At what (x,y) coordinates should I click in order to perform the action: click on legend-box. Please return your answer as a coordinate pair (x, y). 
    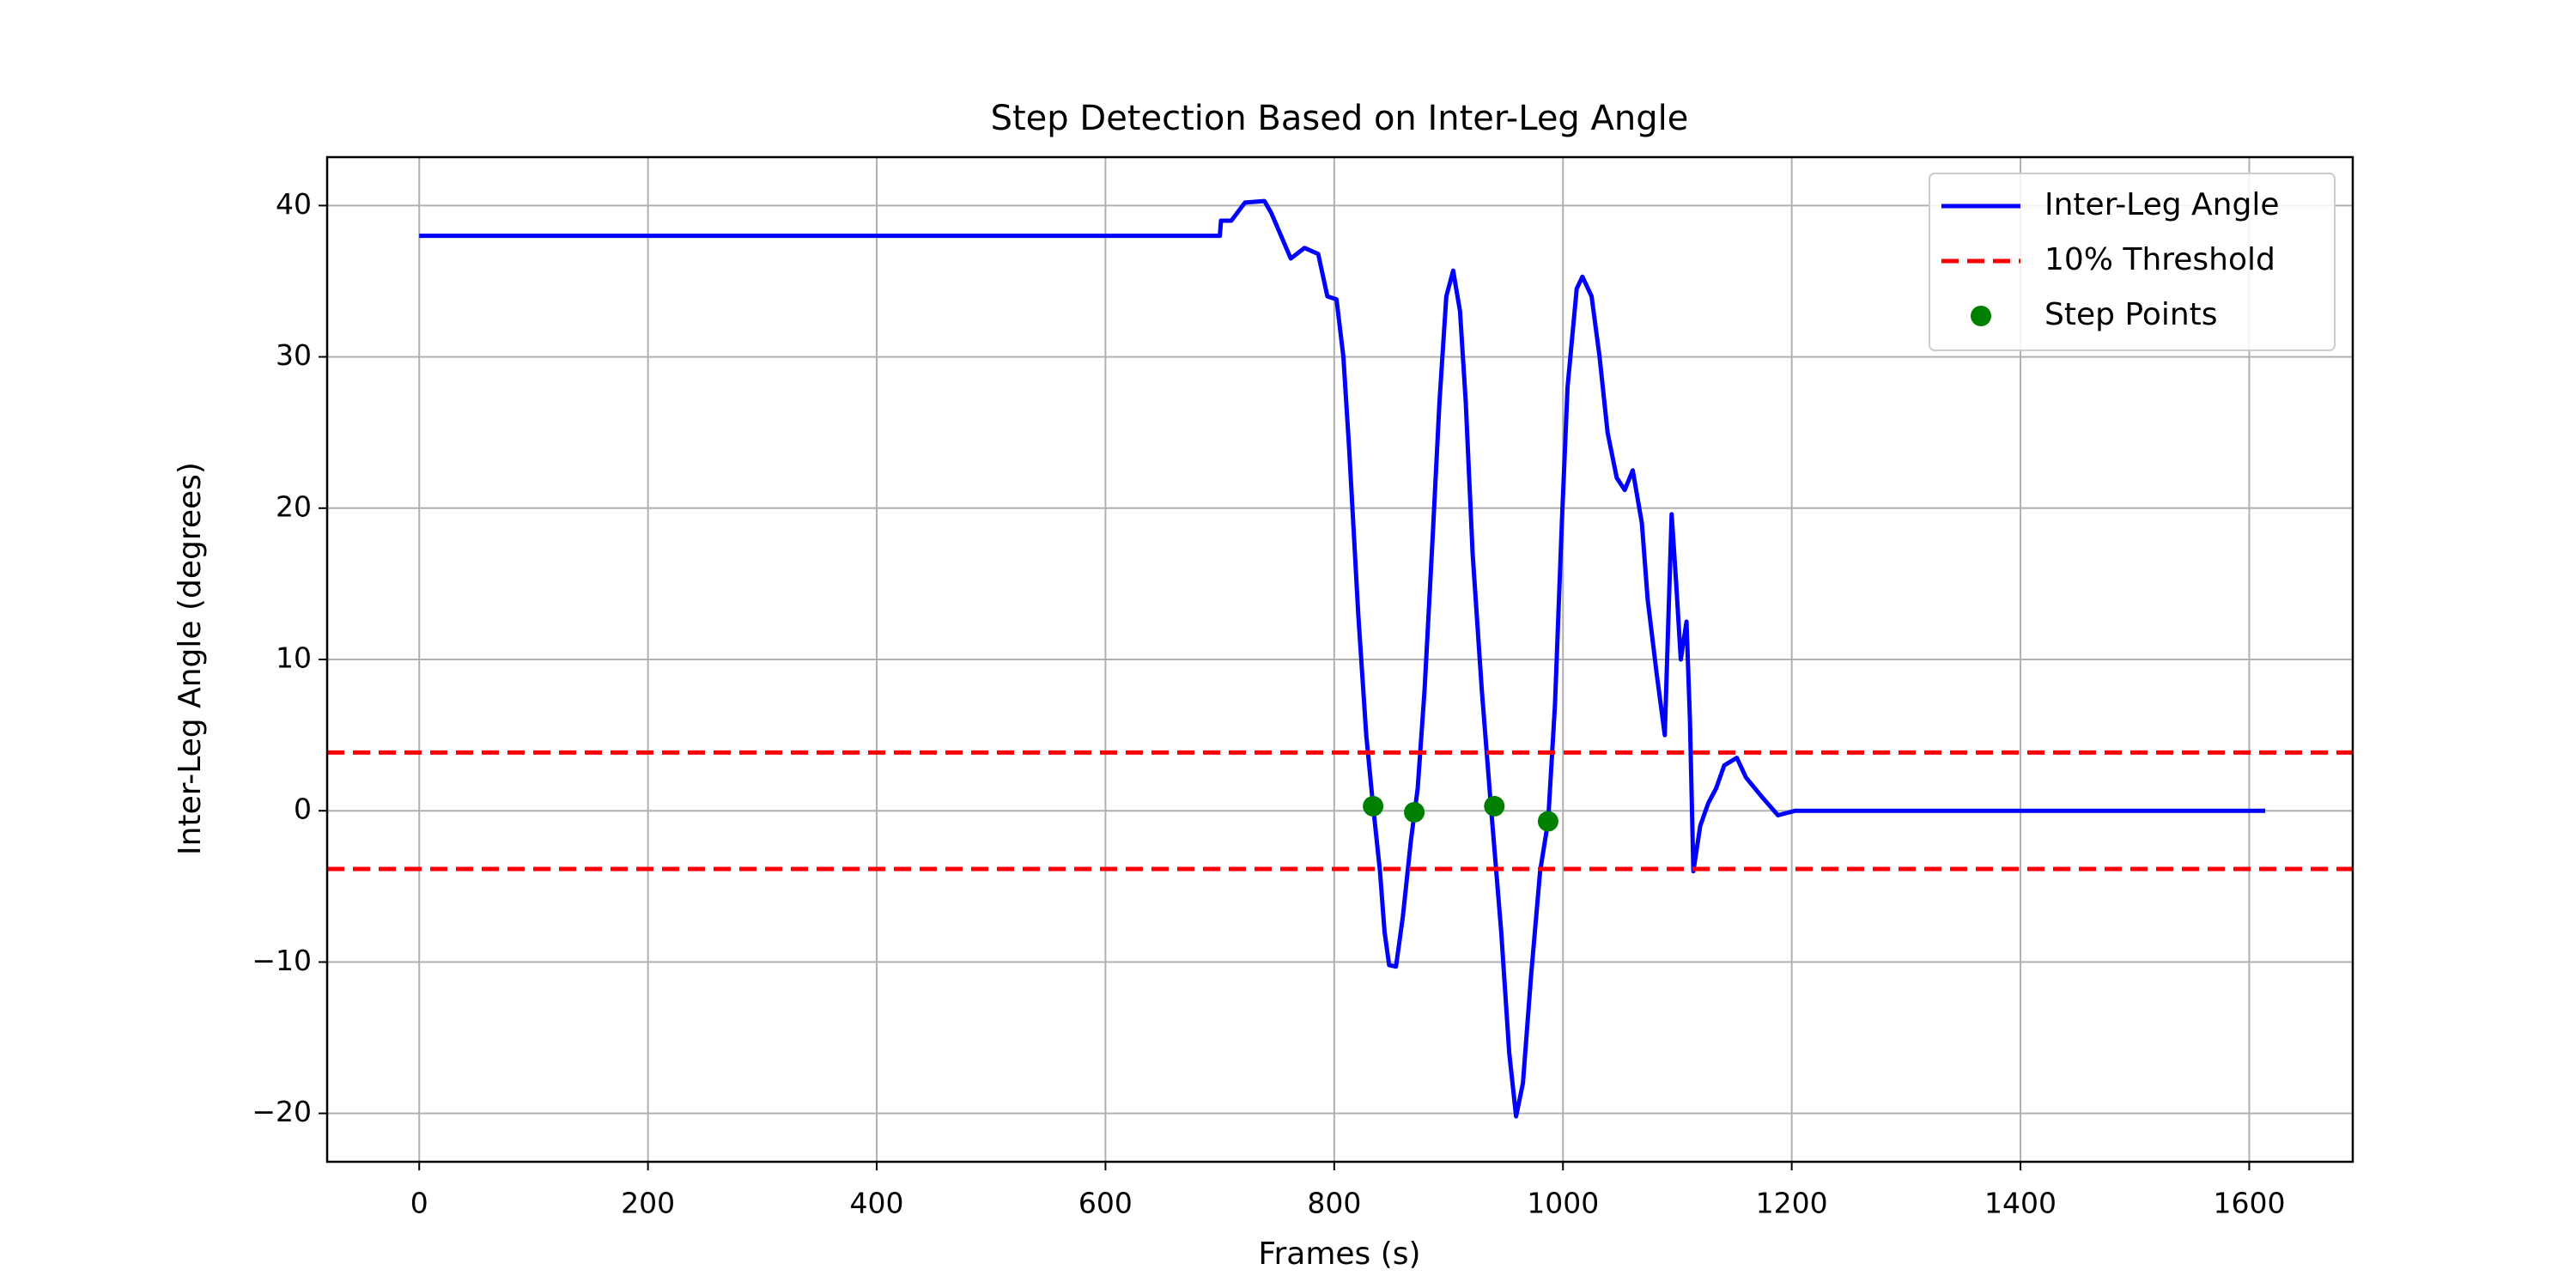
    Looking at the image, I should click on (2133, 262).